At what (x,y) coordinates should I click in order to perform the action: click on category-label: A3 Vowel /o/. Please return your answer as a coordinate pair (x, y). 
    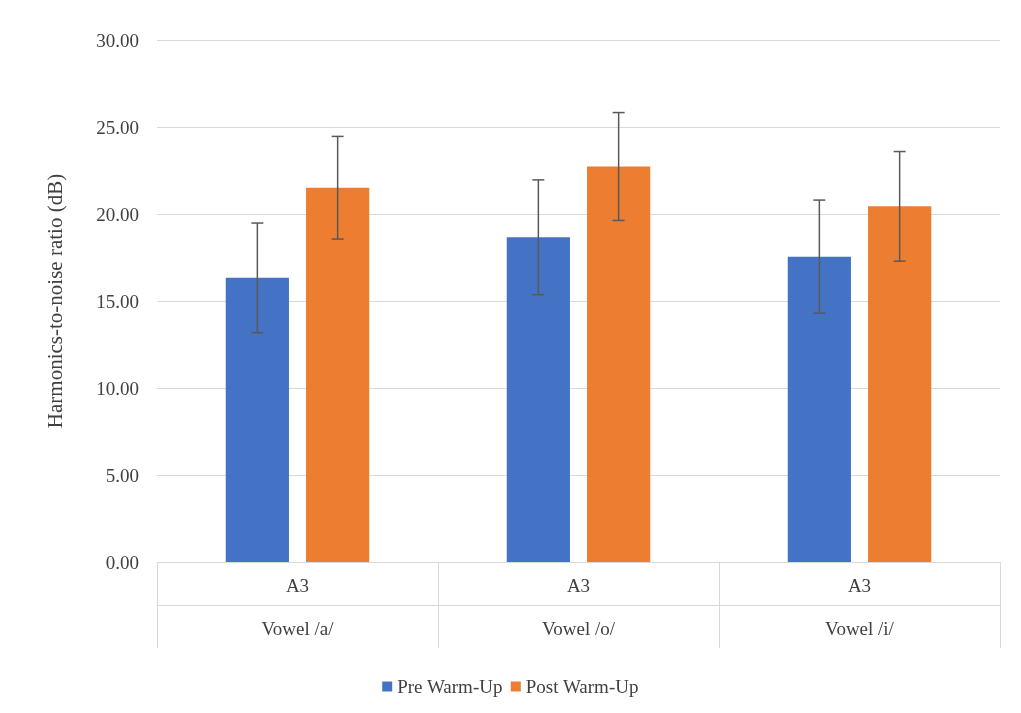
    Looking at the image, I should click on (578, 607).